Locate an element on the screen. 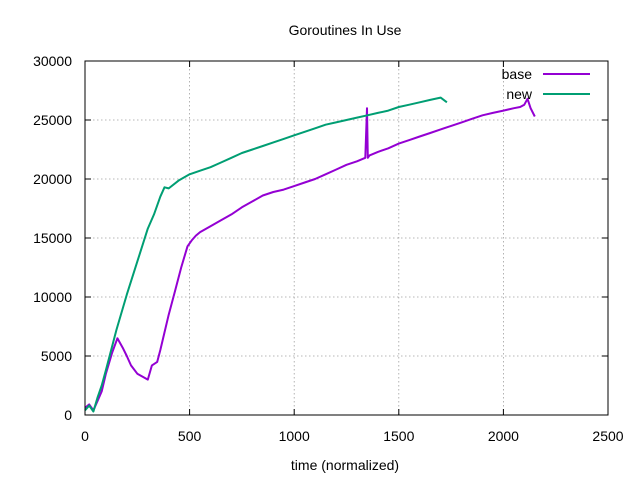 The height and width of the screenshot is (480, 640). y-tick-label: 25000 is located at coordinates (52, 120).